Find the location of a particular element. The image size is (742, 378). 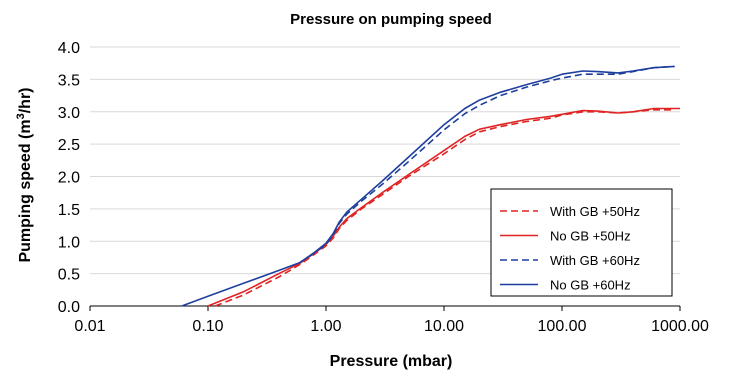

x-tick-label: 0.01 is located at coordinates (89, 326).